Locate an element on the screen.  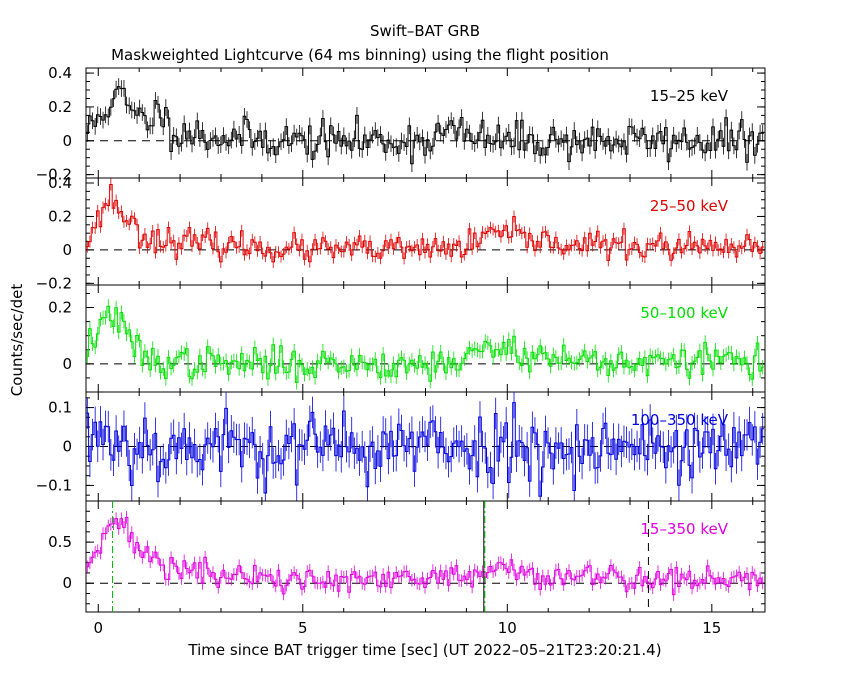
y-tick-label: −0.1 is located at coordinates (54, 485).